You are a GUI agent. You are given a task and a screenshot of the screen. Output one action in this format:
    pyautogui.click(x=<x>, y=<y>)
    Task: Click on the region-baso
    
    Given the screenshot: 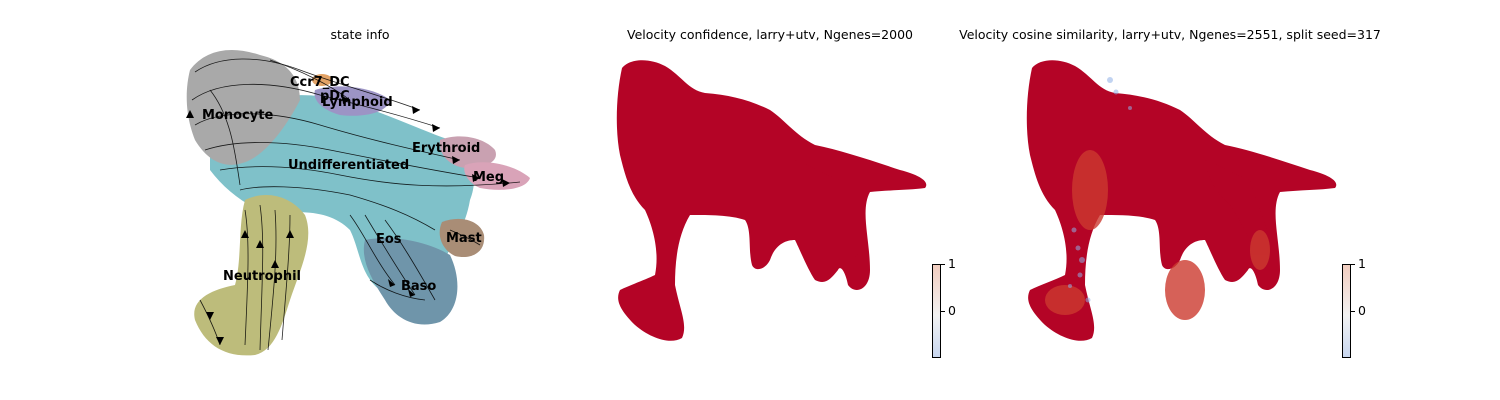 What is the action you would take?
    pyautogui.click(x=410, y=281)
    